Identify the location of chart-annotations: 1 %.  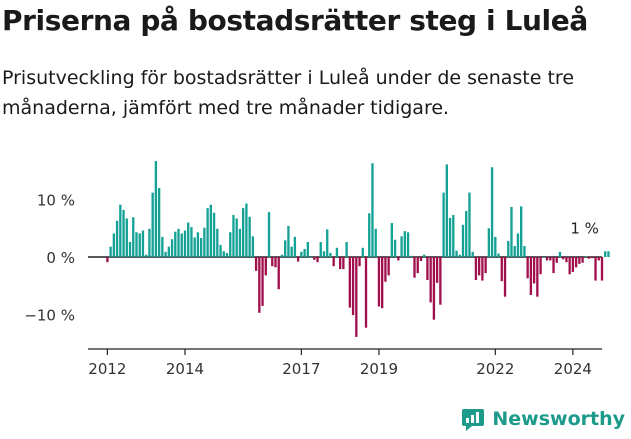
(584, 228).